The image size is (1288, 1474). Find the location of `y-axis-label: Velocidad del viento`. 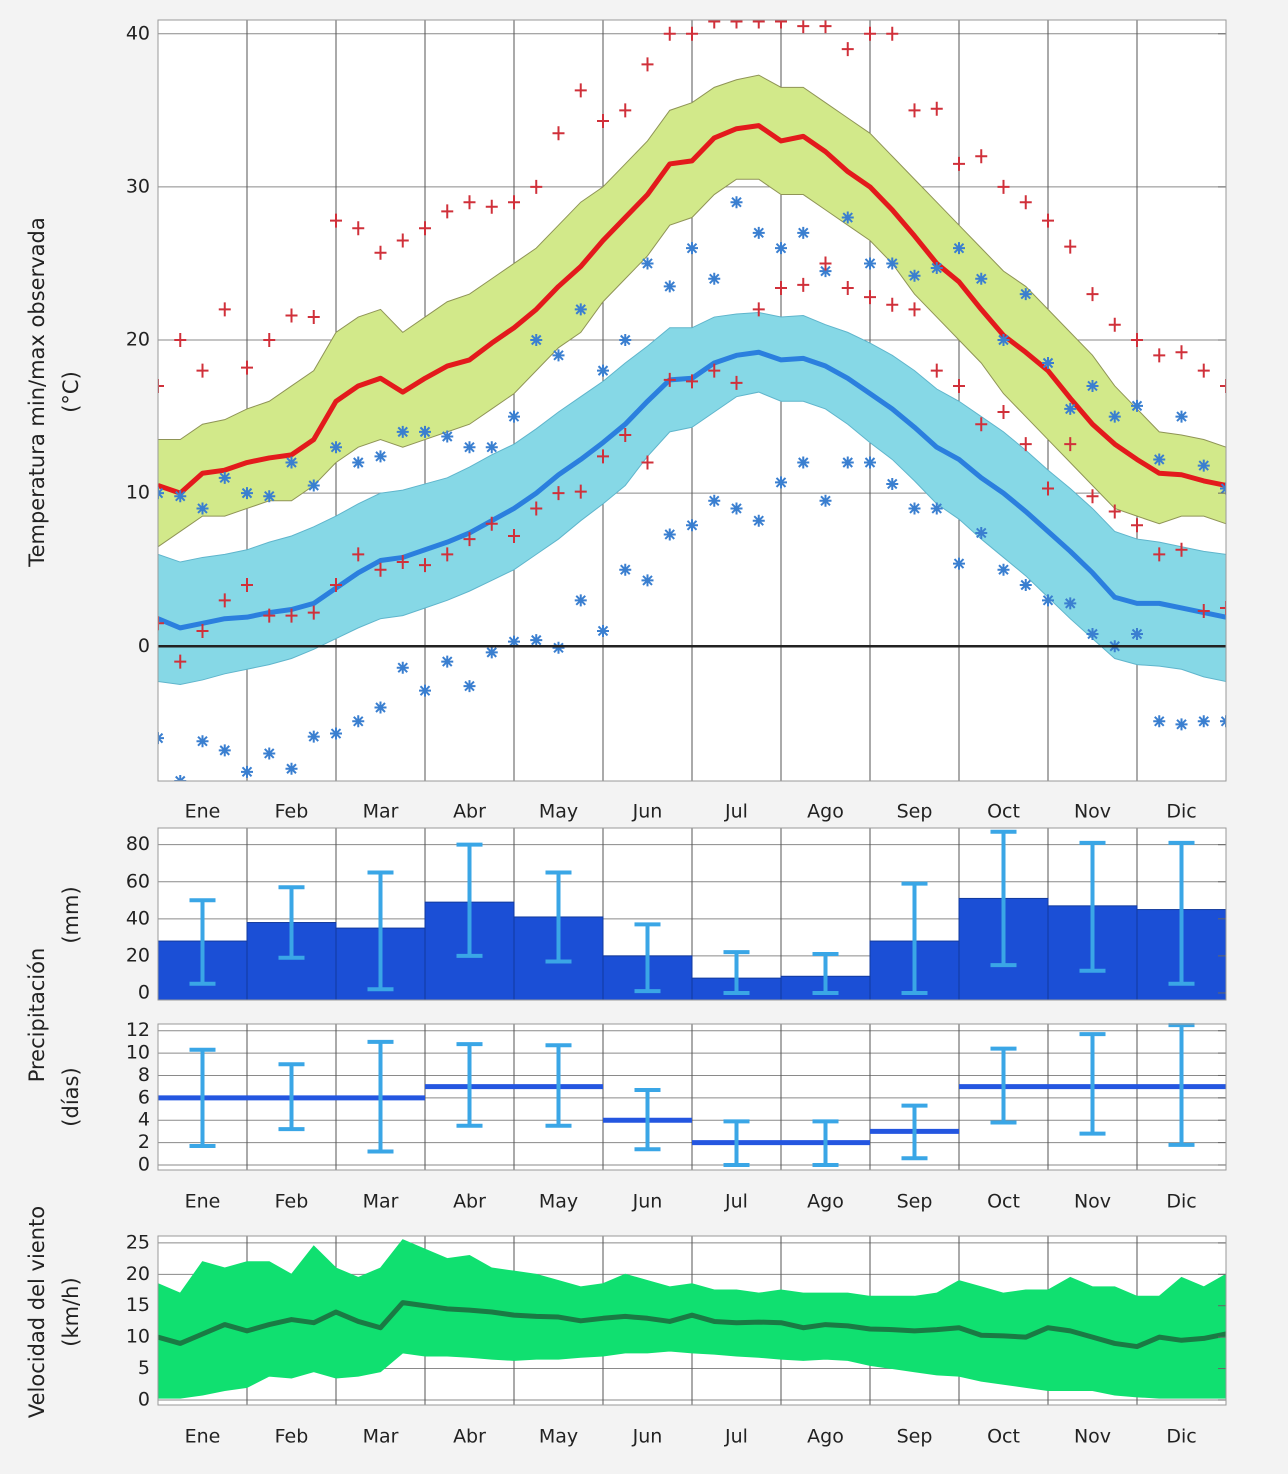

y-axis-label: Velocidad del viento is located at coordinates (37, 1312).